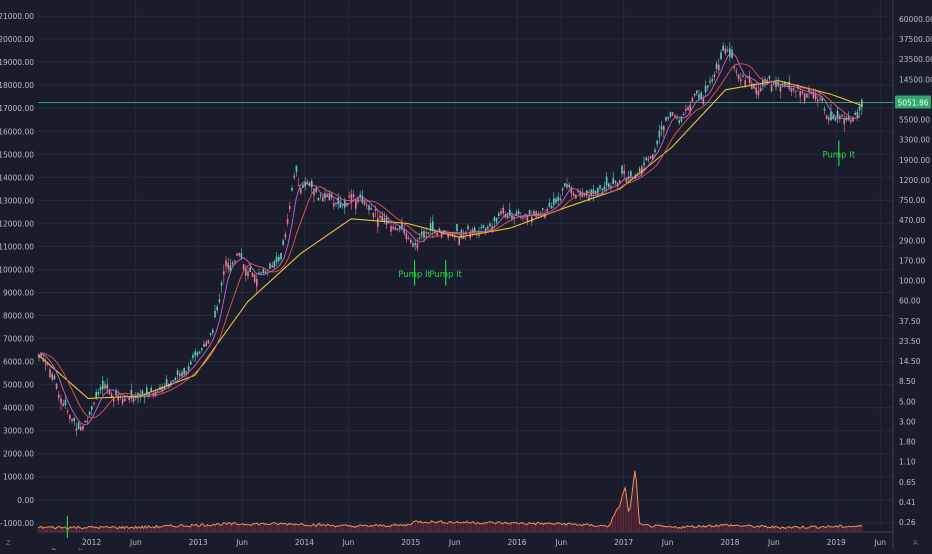  What do you see at coordinates (914, 180) in the screenshot?
I see `right-tick-label: 1200.00` at bounding box center [914, 180].